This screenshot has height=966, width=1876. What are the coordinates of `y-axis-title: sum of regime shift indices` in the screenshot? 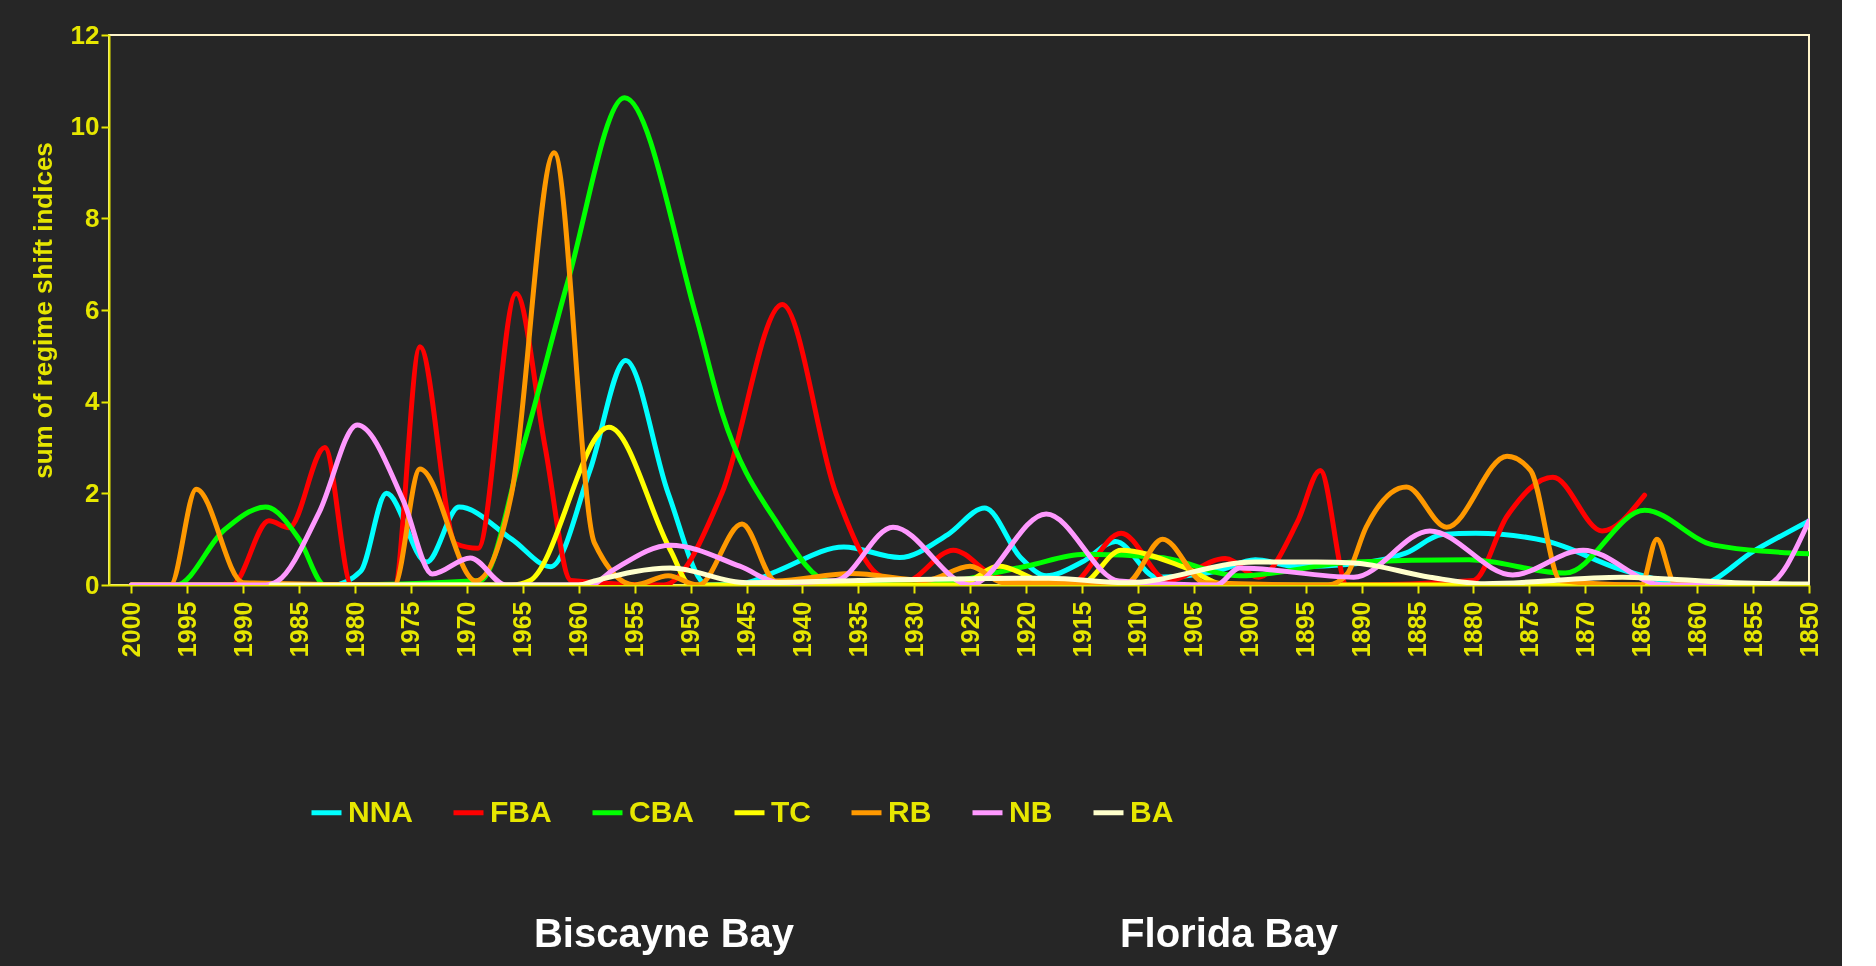 It's located at (42, 310).